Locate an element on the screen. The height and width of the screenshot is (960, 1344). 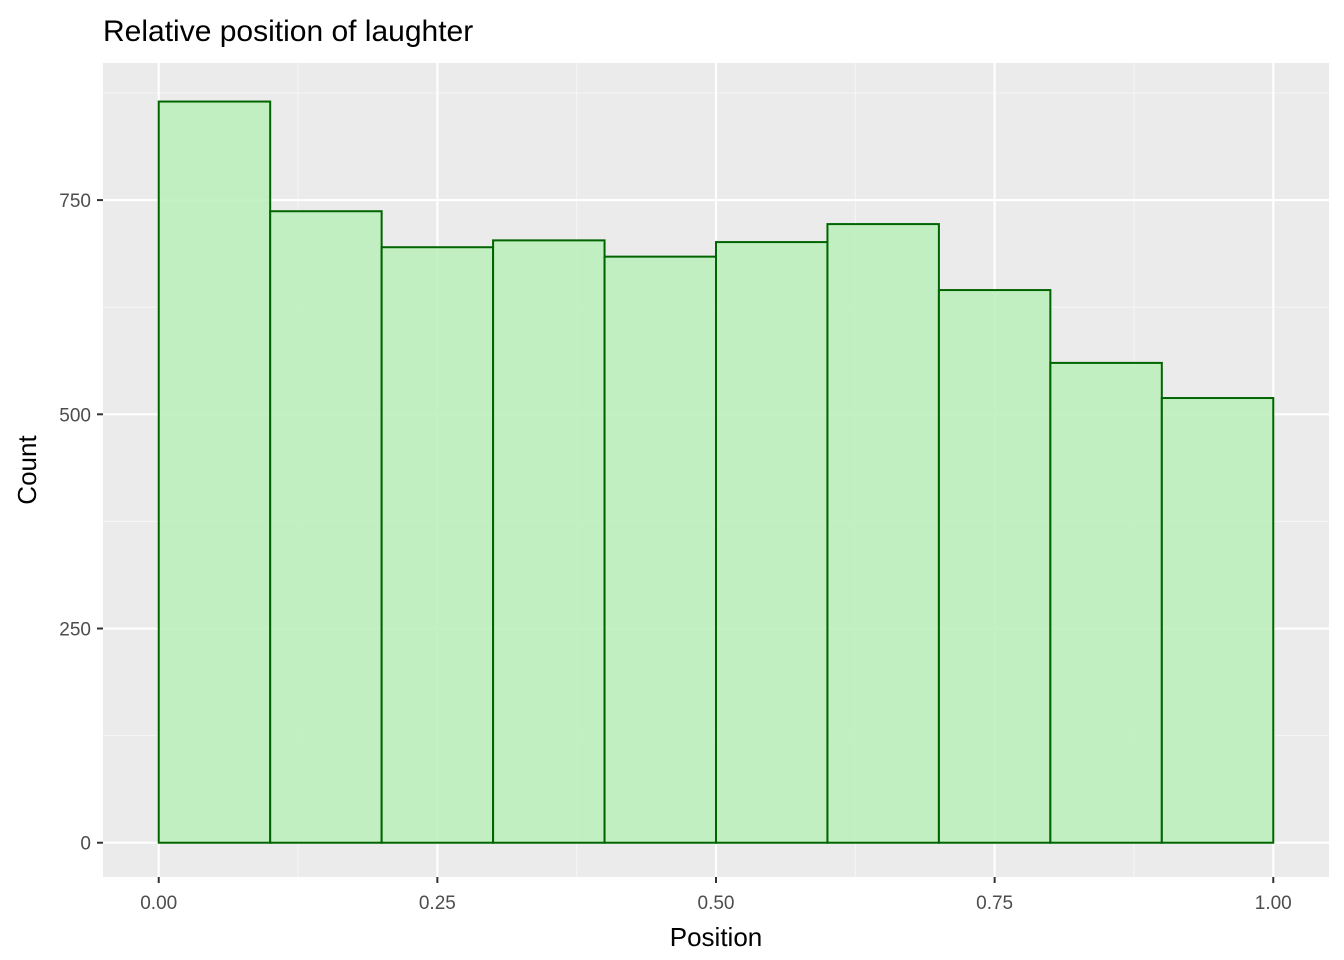
y-tick-label: 0 is located at coordinates (85, 844).